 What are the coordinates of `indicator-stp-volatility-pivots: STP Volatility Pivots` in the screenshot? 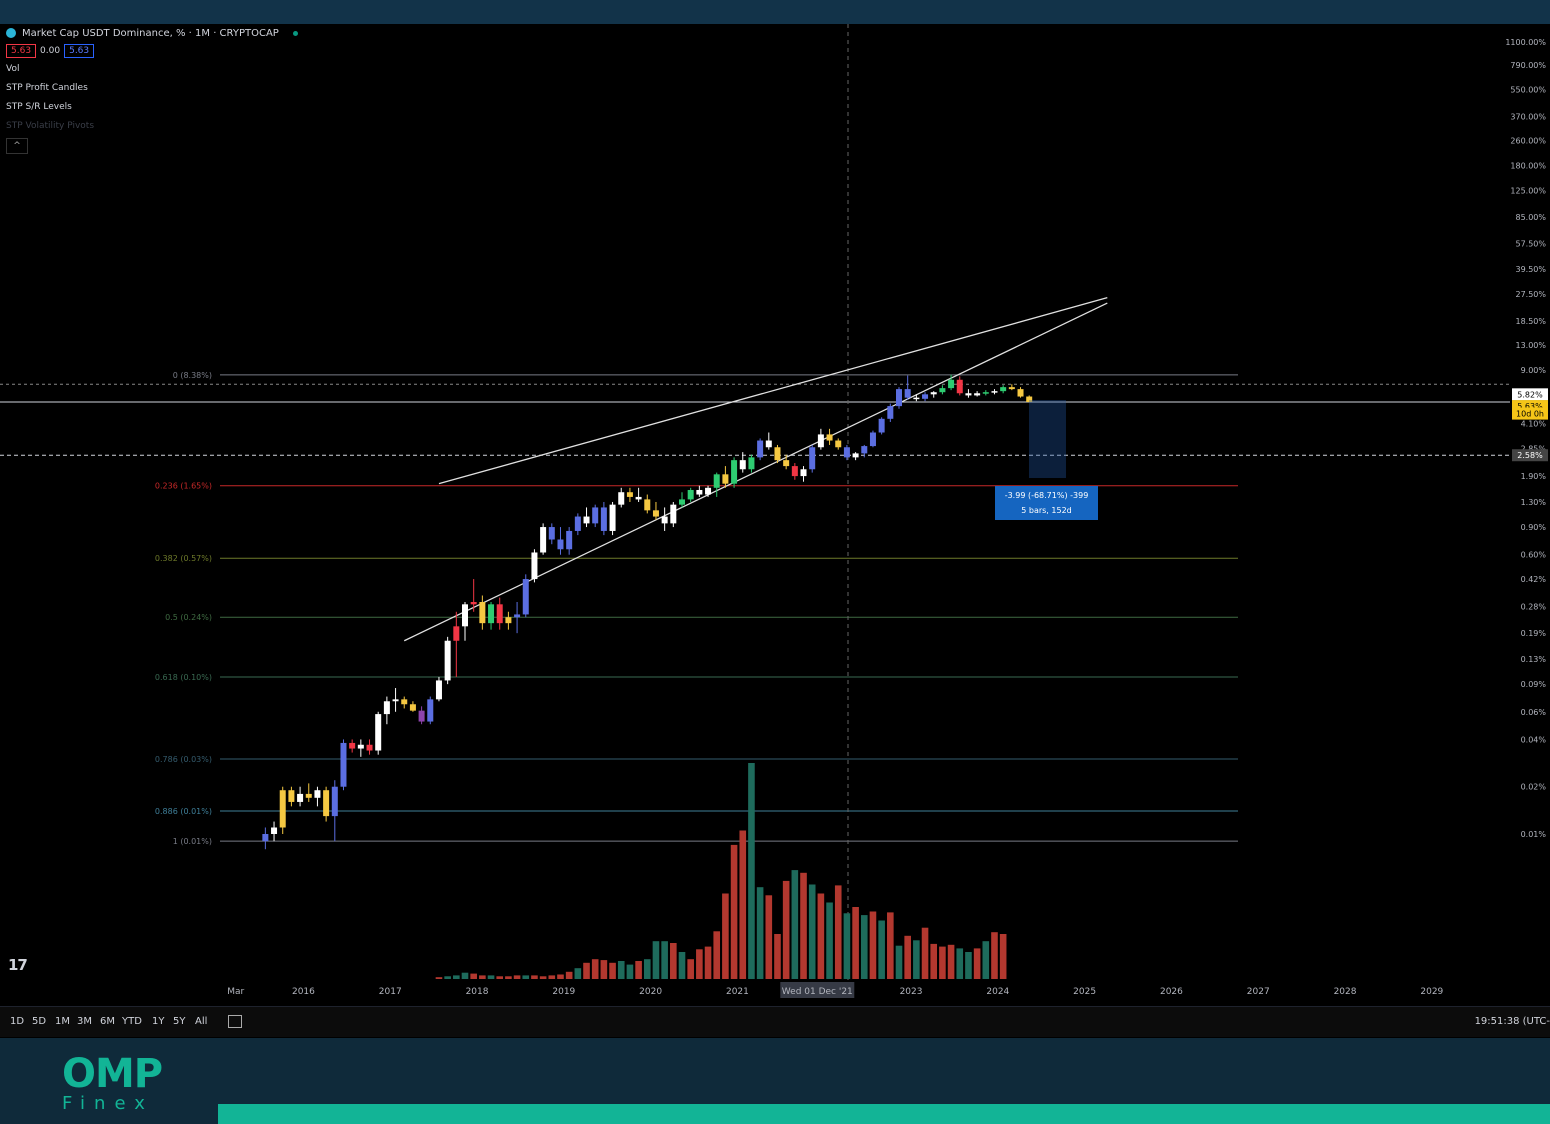 It's located at (50, 126).